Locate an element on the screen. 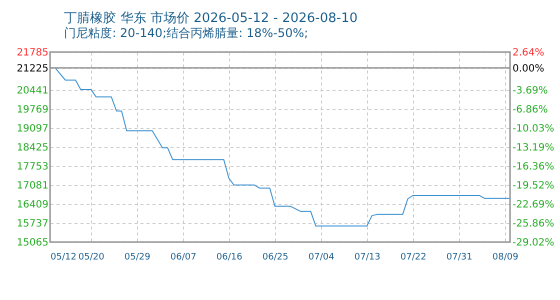 The image size is (560, 300). y2-tick-label: -29.02% is located at coordinates (533, 243).